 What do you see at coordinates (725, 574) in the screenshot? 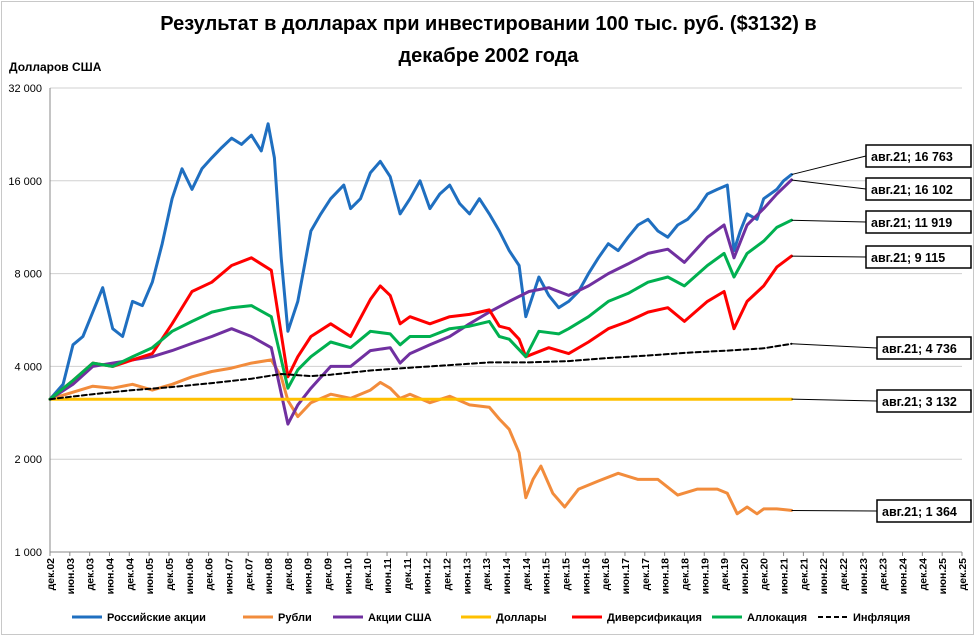
I see `x-tick-label: дек.19` at bounding box center [725, 574].